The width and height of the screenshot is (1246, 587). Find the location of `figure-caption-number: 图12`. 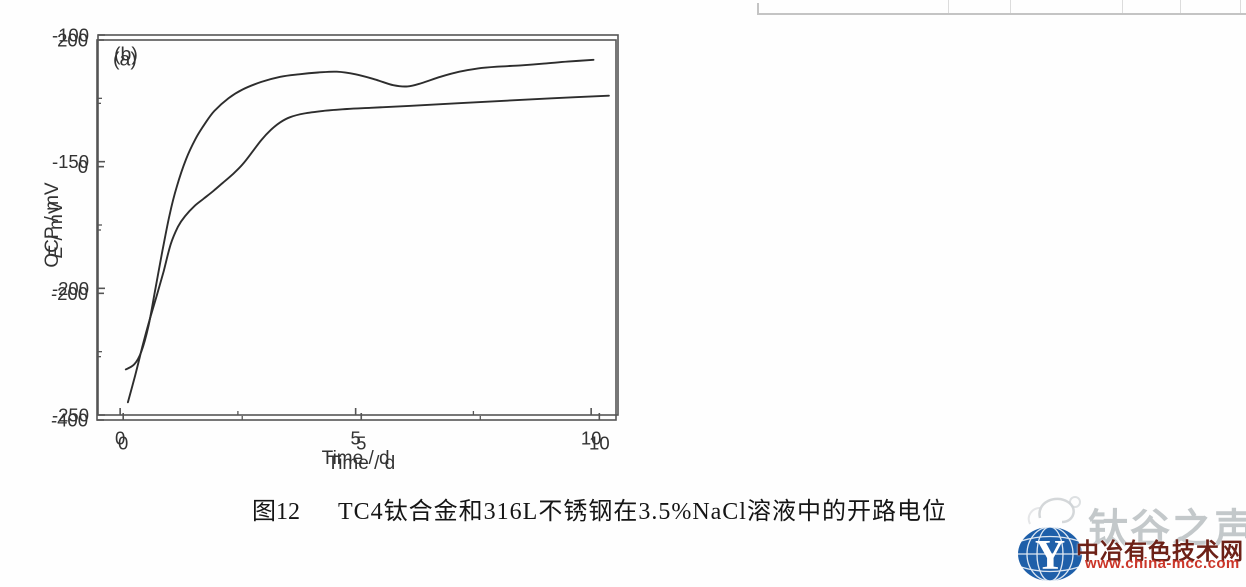

figure-caption-number: 图12 is located at coordinates (276, 512).